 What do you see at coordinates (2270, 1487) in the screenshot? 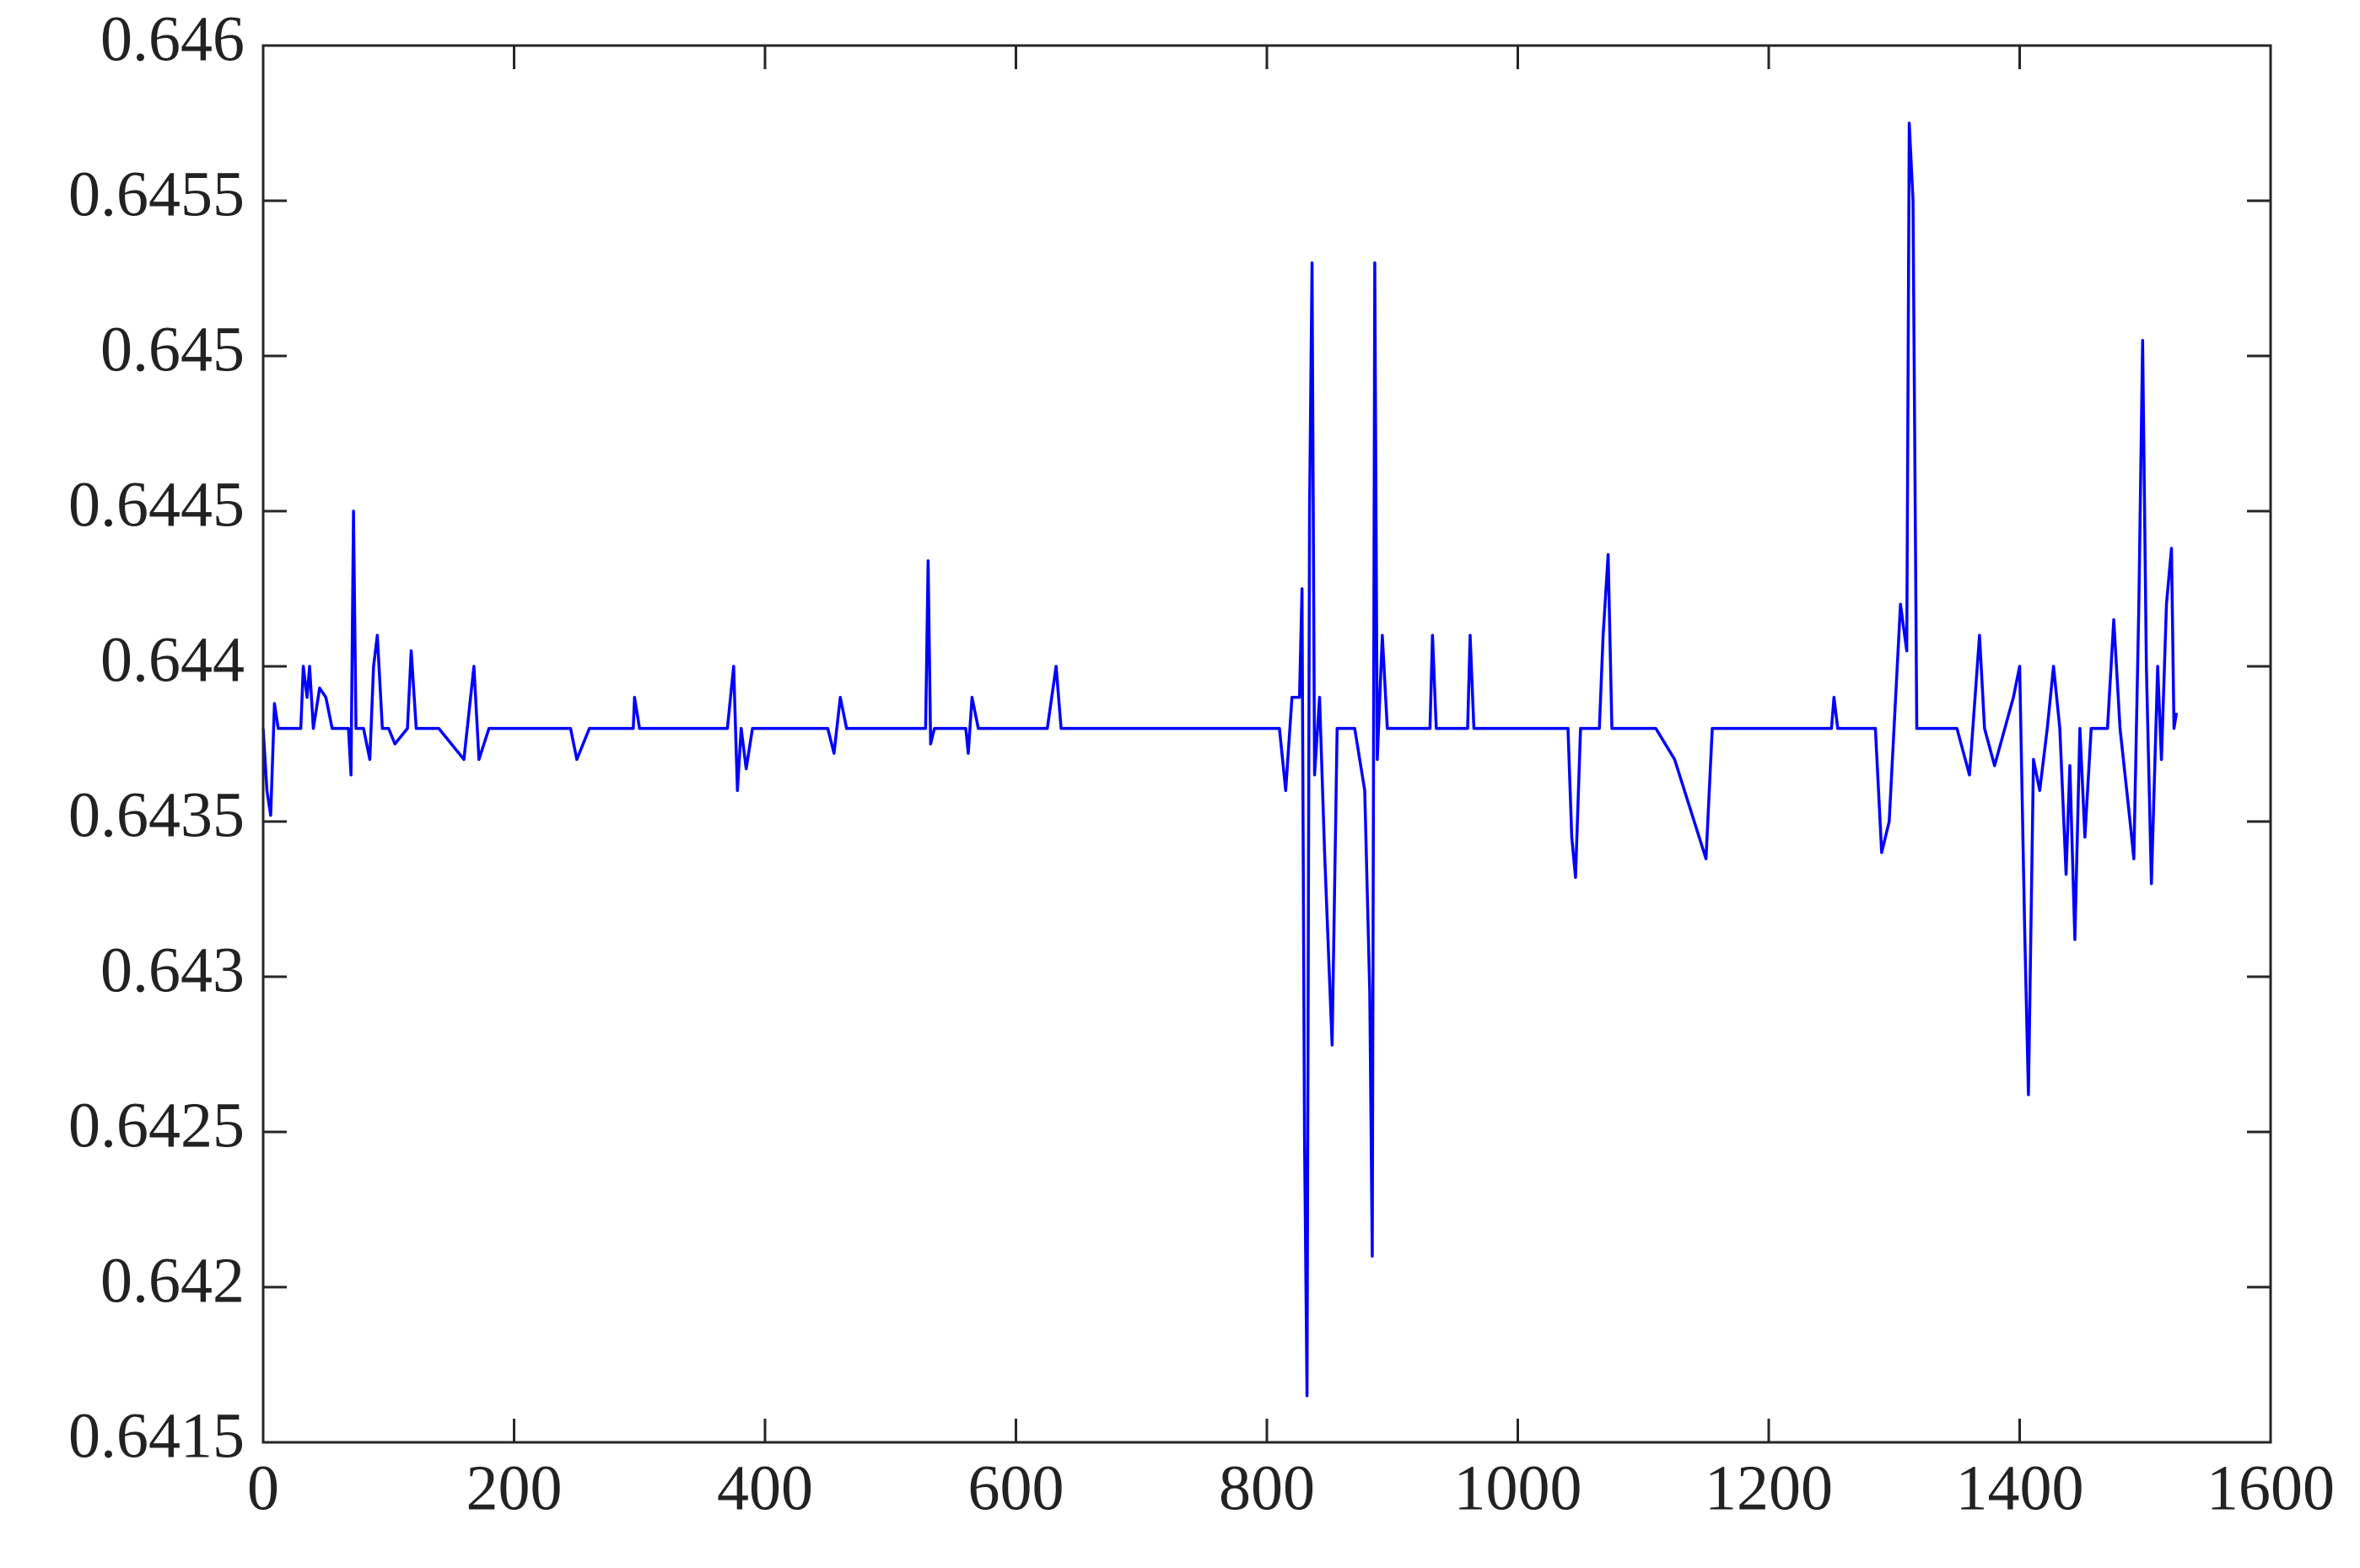
I see `x-tick-label: 1600` at bounding box center [2270, 1487].